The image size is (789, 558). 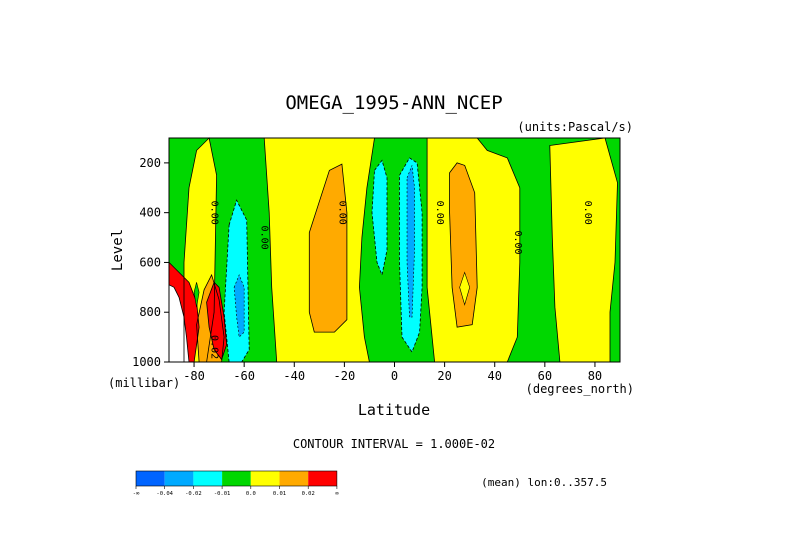 I want to click on x-tick-label: 80, so click(x=595, y=376).